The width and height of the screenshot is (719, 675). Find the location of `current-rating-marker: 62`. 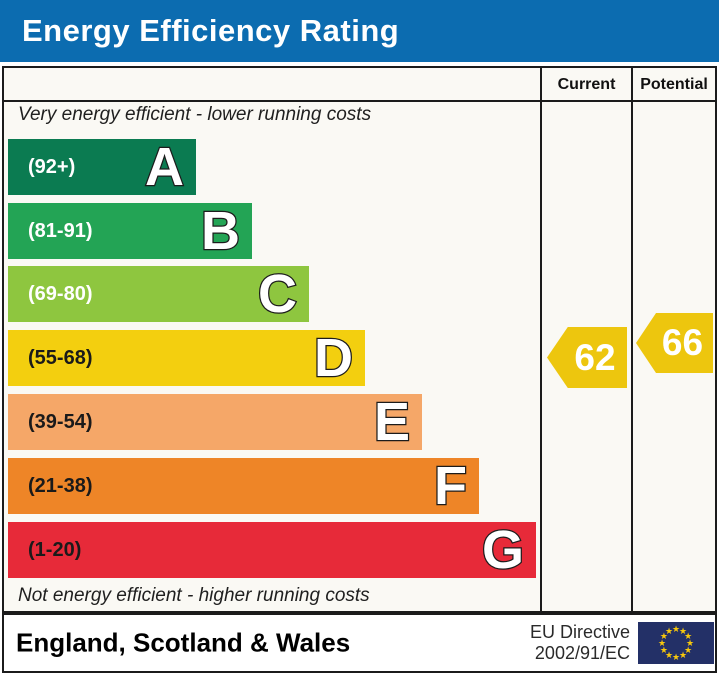

current-rating-marker: 62 is located at coordinates (587, 357).